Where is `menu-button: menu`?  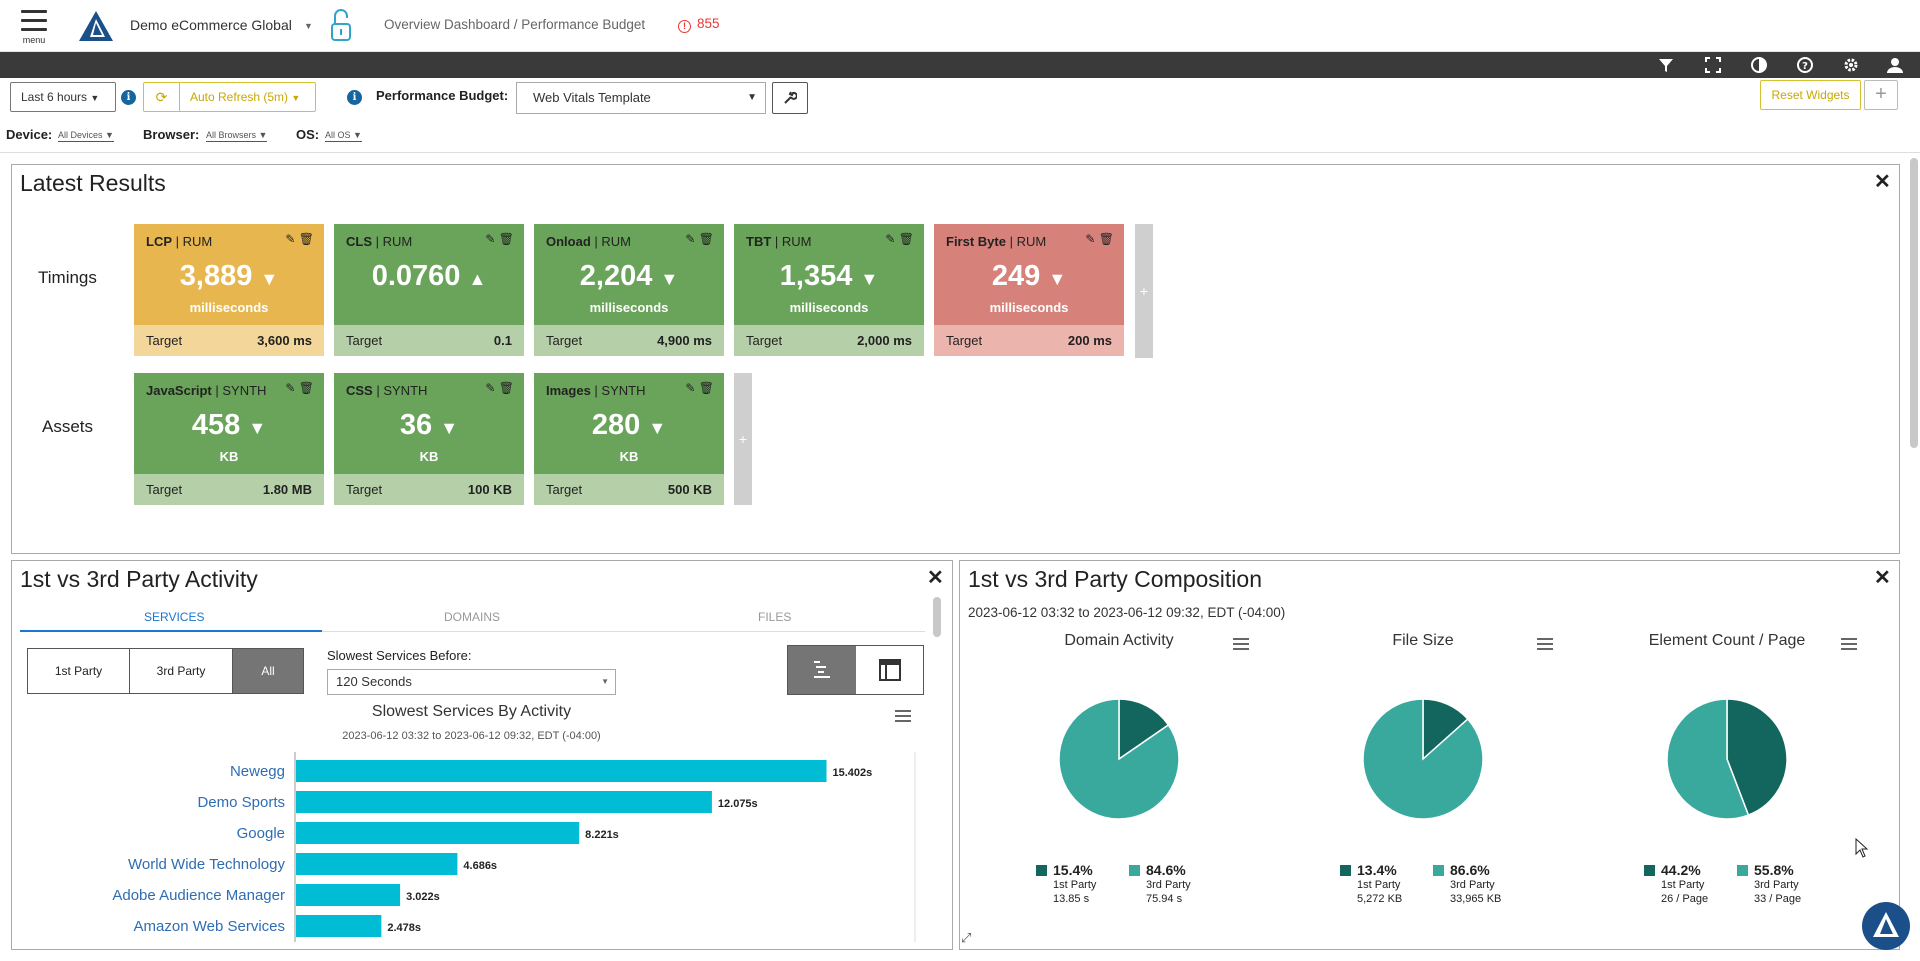 menu-button: menu is located at coordinates (34, 27).